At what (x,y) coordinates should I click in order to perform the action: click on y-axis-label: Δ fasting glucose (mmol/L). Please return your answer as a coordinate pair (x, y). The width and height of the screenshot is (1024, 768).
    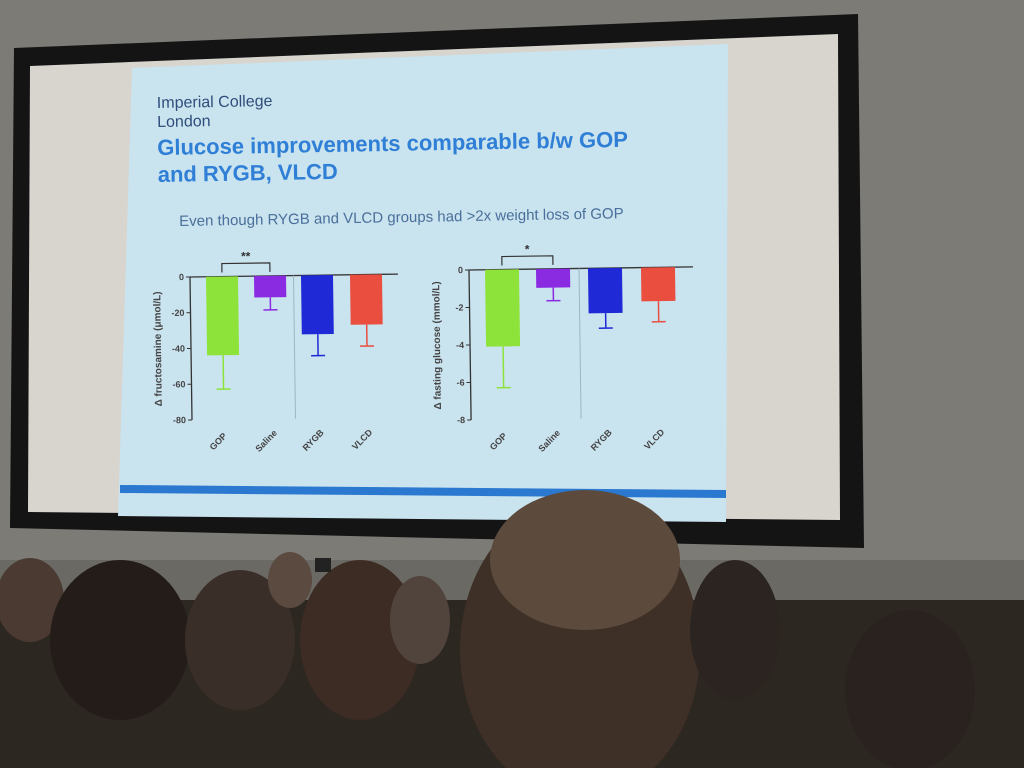
    Looking at the image, I should click on (437, 345).